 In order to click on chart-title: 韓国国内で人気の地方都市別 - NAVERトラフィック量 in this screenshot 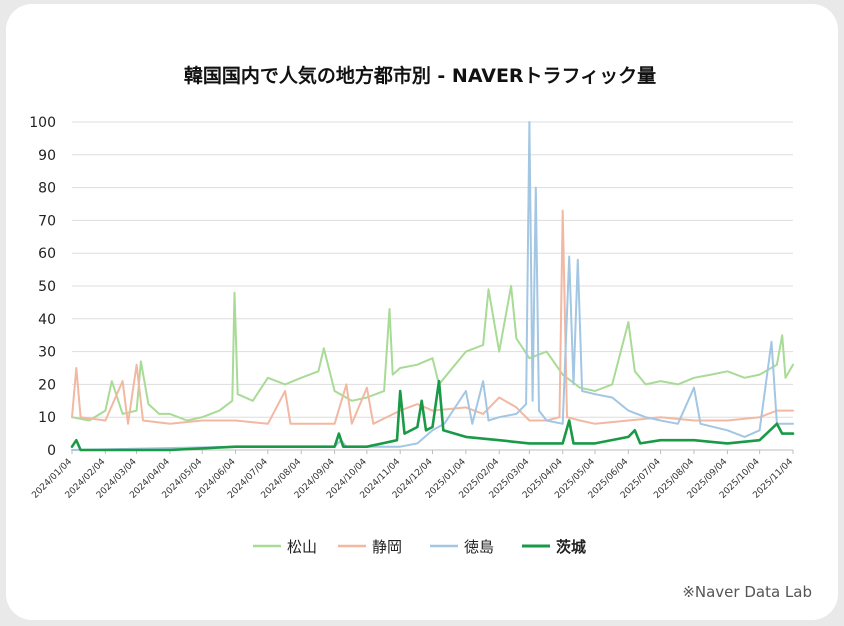, I will do `click(420, 75)`.